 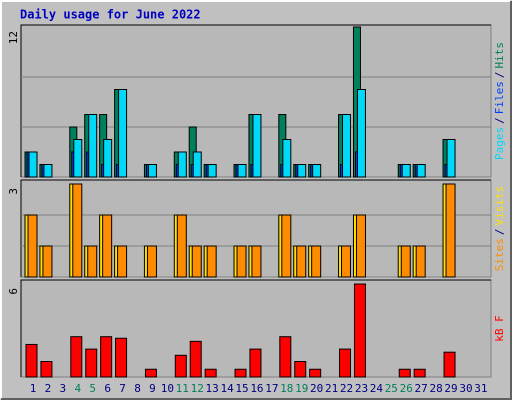 I want to click on legend: Sites / Visits, so click(x=499, y=229).